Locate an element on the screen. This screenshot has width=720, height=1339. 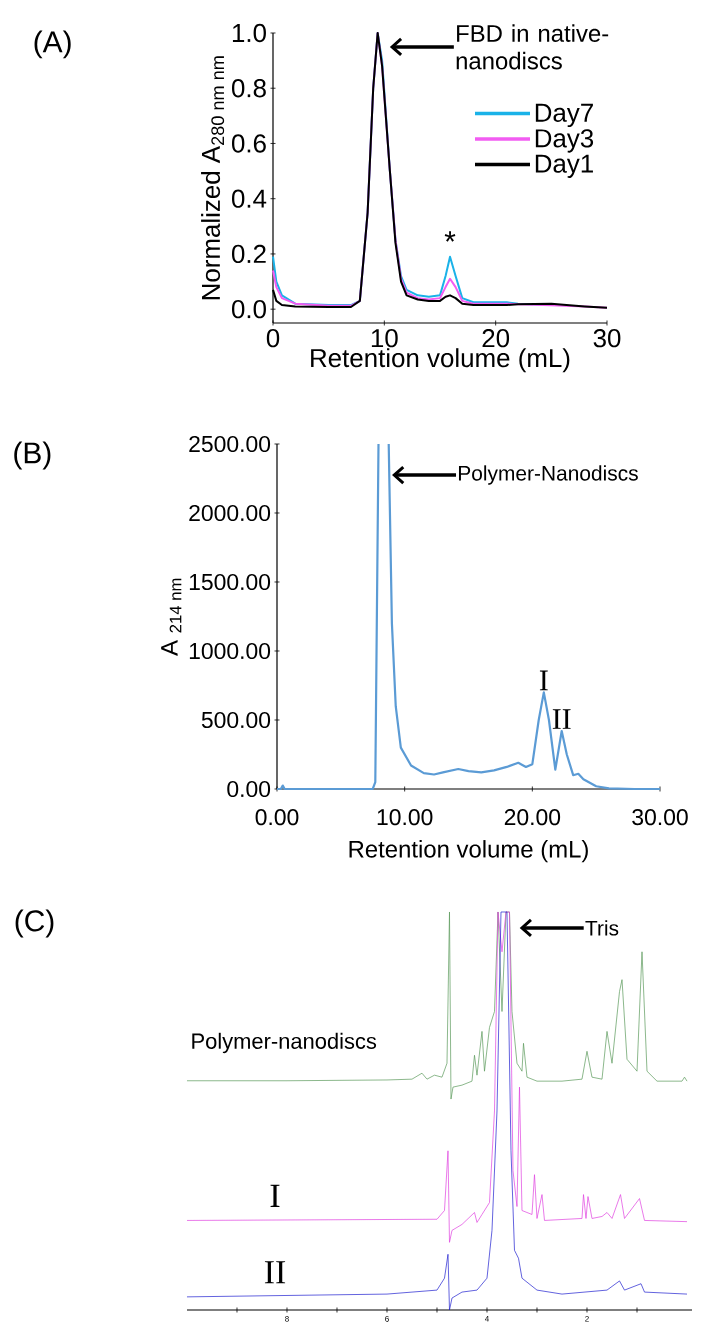
y-tick-label: 2000.00 is located at coordinates (230, 513).